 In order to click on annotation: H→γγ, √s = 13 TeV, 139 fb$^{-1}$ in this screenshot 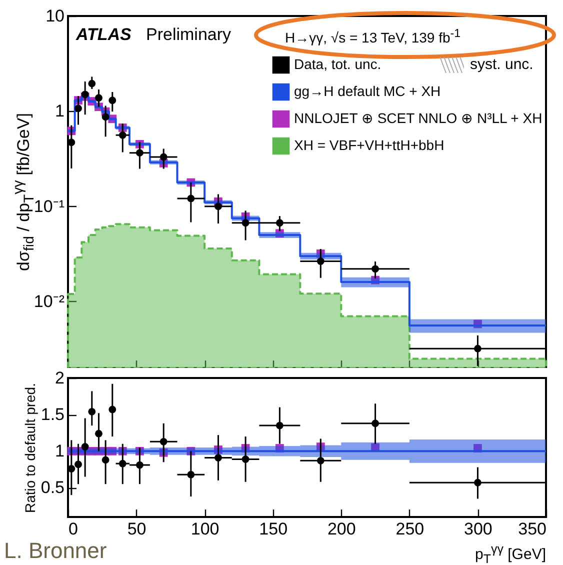, I will do `click(373, 36)`.